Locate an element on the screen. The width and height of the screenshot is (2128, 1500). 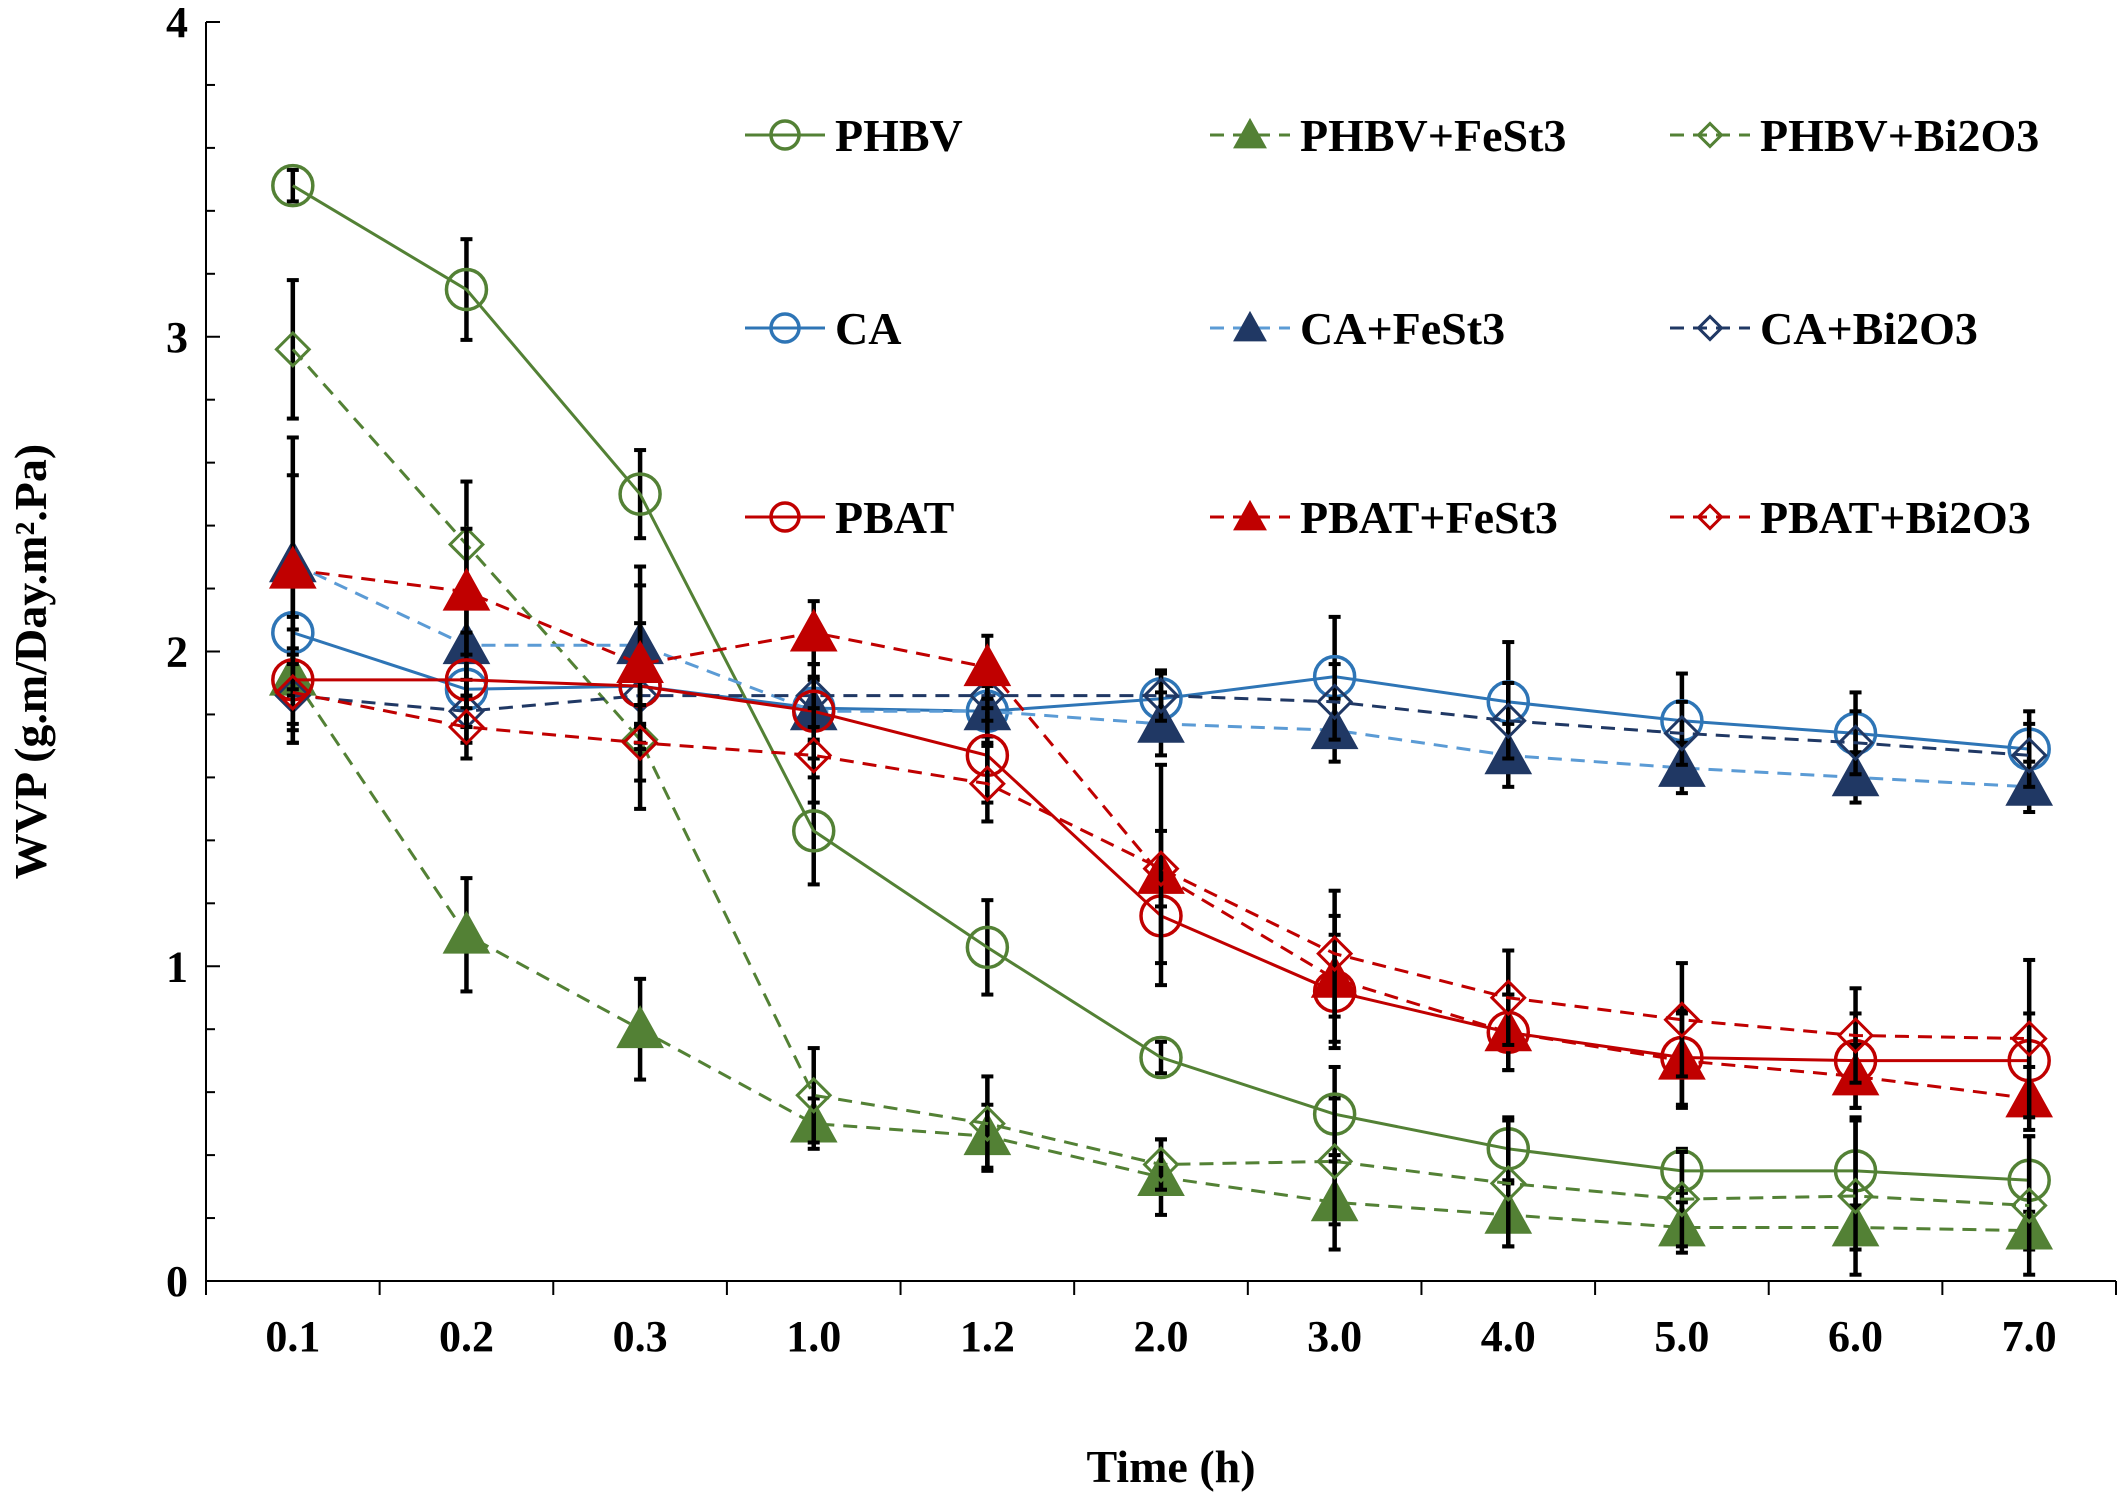
legend-item-phbv: PHBV is located at coordinates (854, 135).